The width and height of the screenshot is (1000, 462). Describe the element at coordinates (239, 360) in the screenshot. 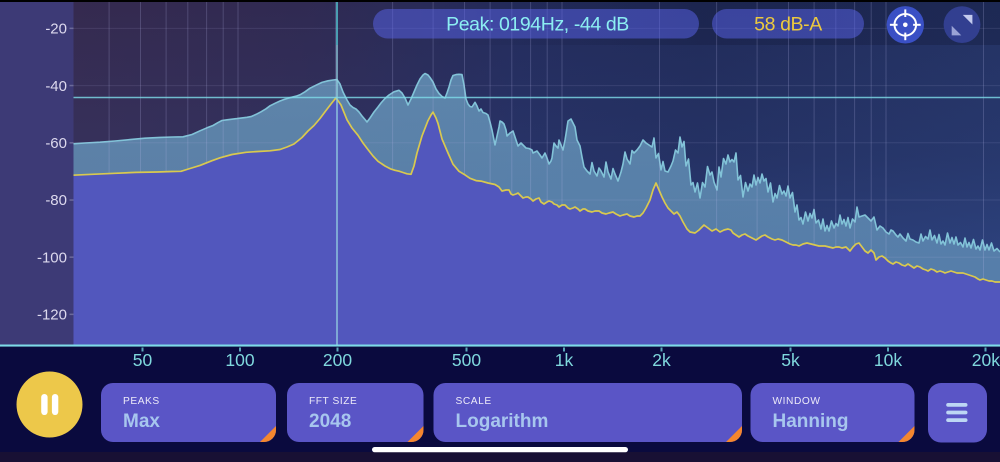

I see `svg-text: 100` at that location.